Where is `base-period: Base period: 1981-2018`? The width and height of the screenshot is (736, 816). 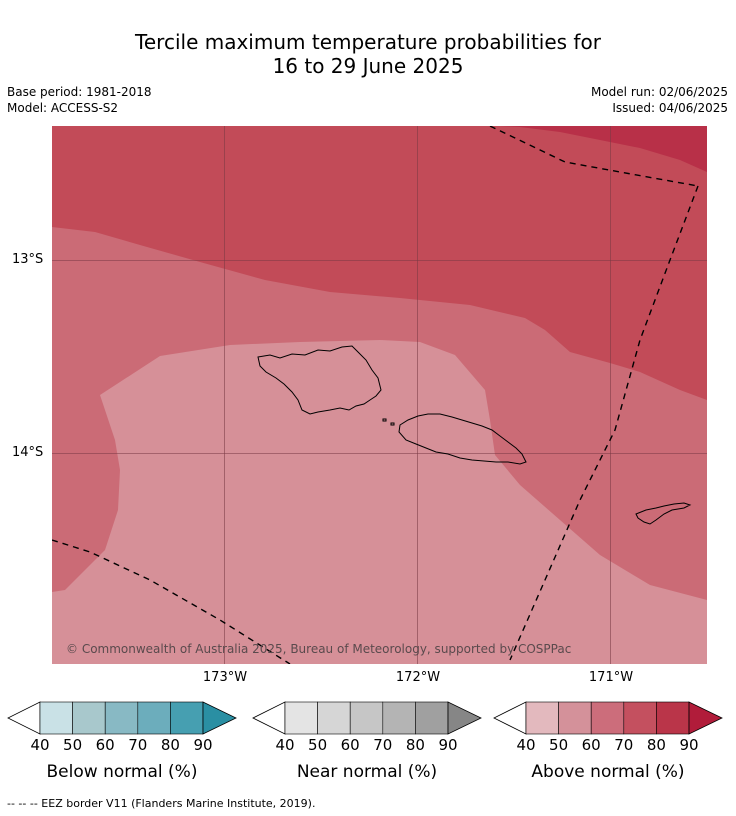 base-period: Base period: 1981-2018 is located at coordinates (79, 92).